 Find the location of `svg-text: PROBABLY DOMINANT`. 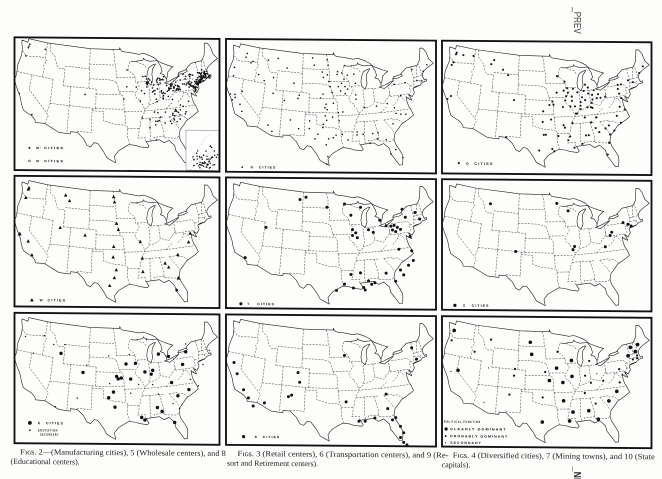

svg-text: PROBABLY DOMINANT is located at coordinates (479, 436).